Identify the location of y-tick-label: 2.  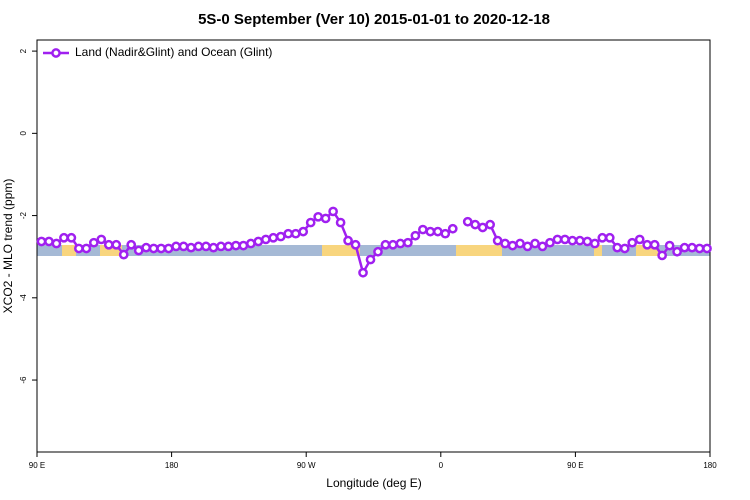
(23, 50).